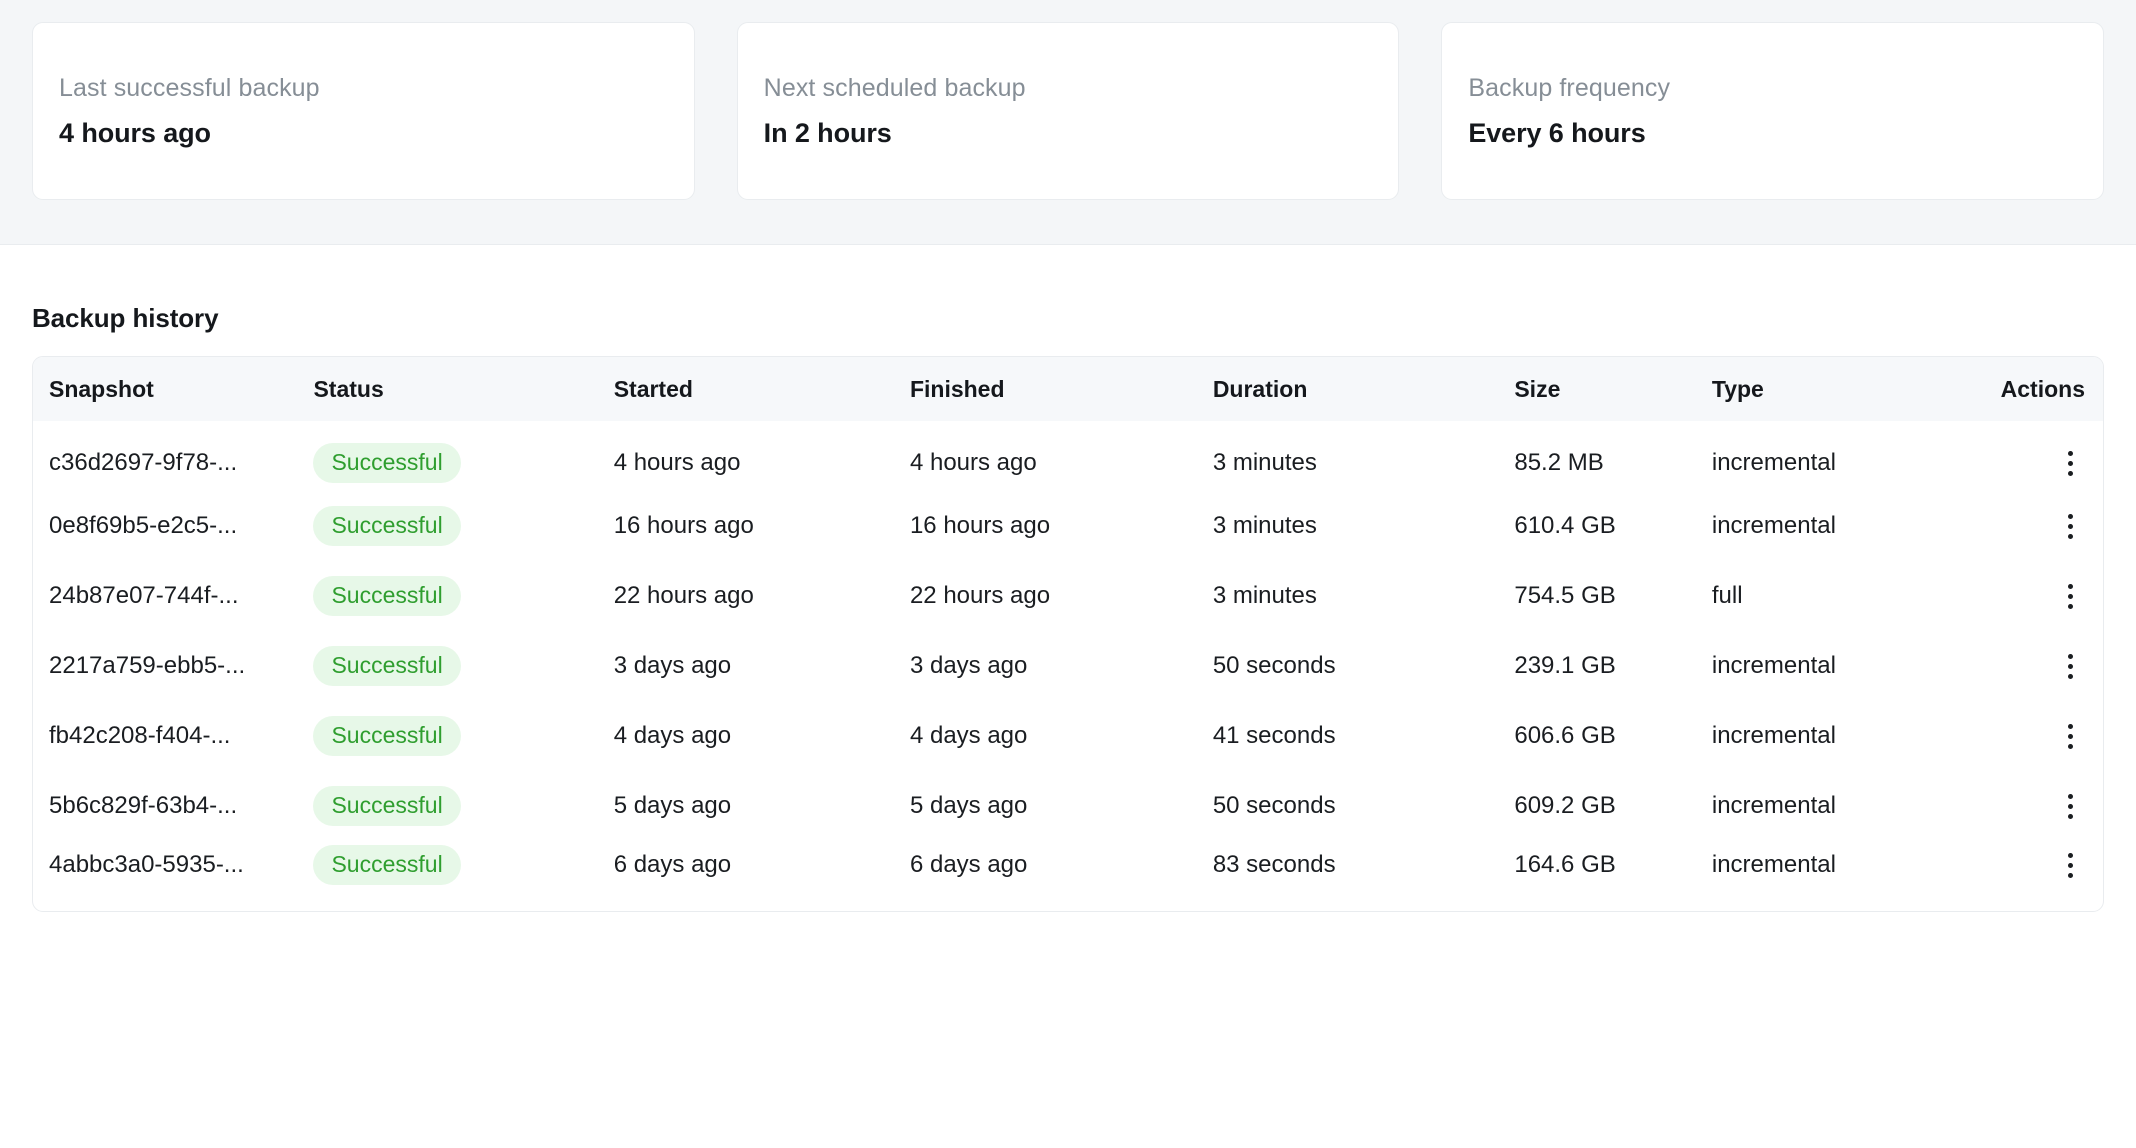 This screenshot has width=2136, height=1148. Describe the element at coordinates (1565, 805) in the screenshot. I see `cell-size: 609.2 GB` at that location.